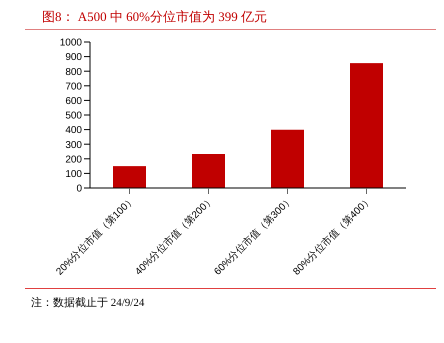  Describe the element at coordinates (73, 160) in the screenshot. I see `y-tick-label: 200` at that location.